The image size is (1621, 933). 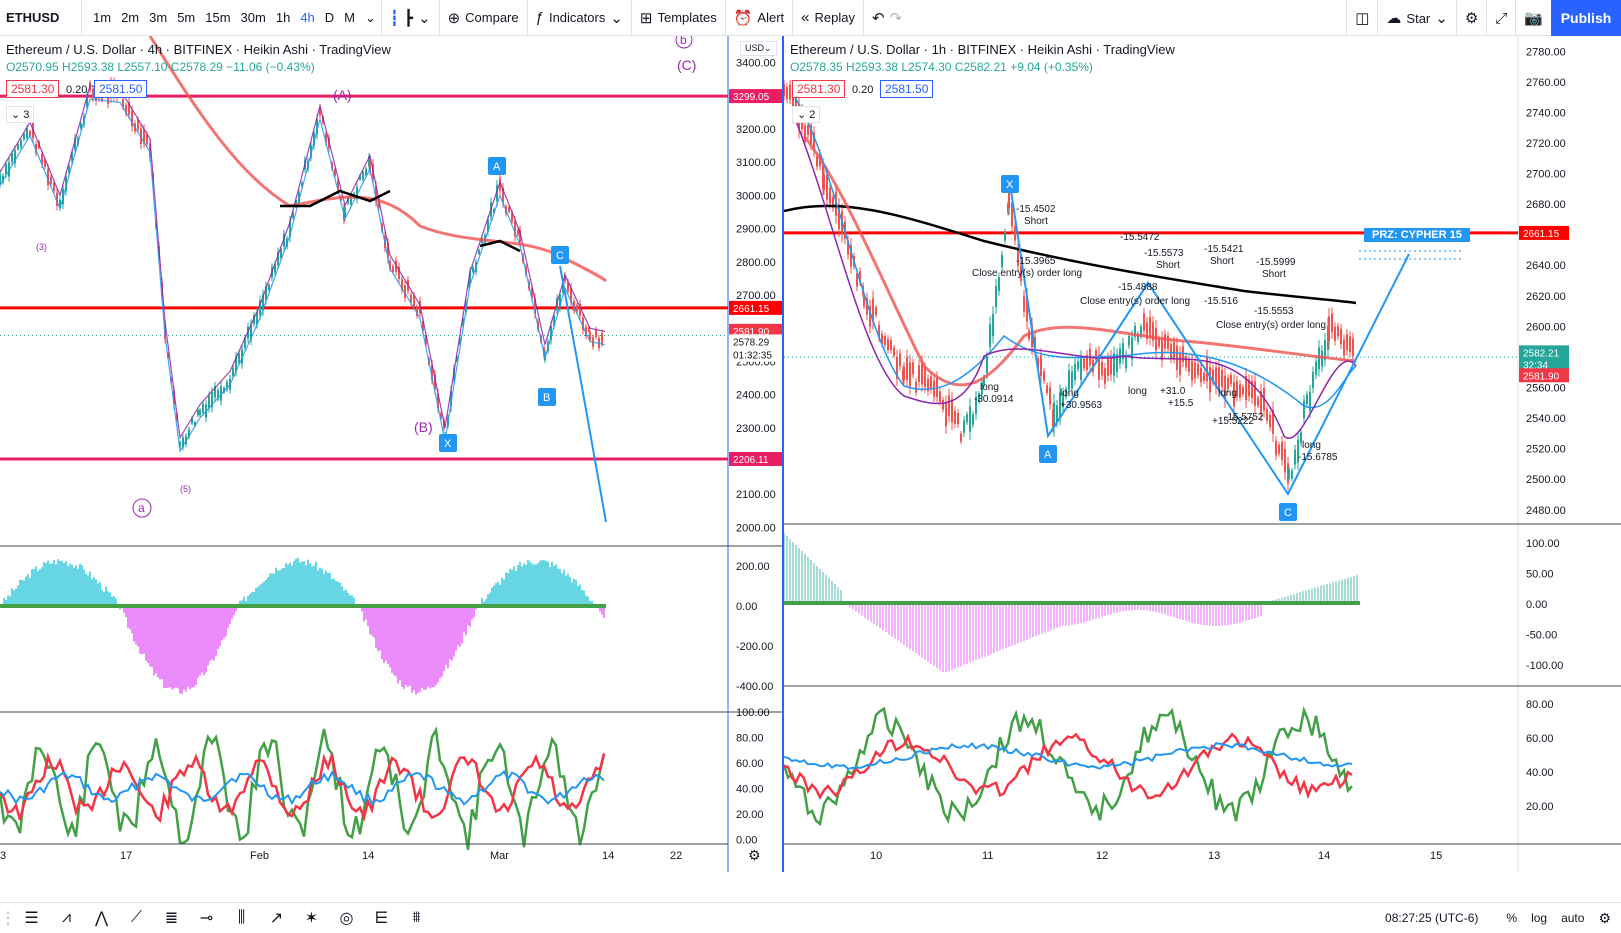 What do you see at coordinates (276, 918) in the screenshot?
I see `ray-icon: ↗` at bounding box center [276, 918].